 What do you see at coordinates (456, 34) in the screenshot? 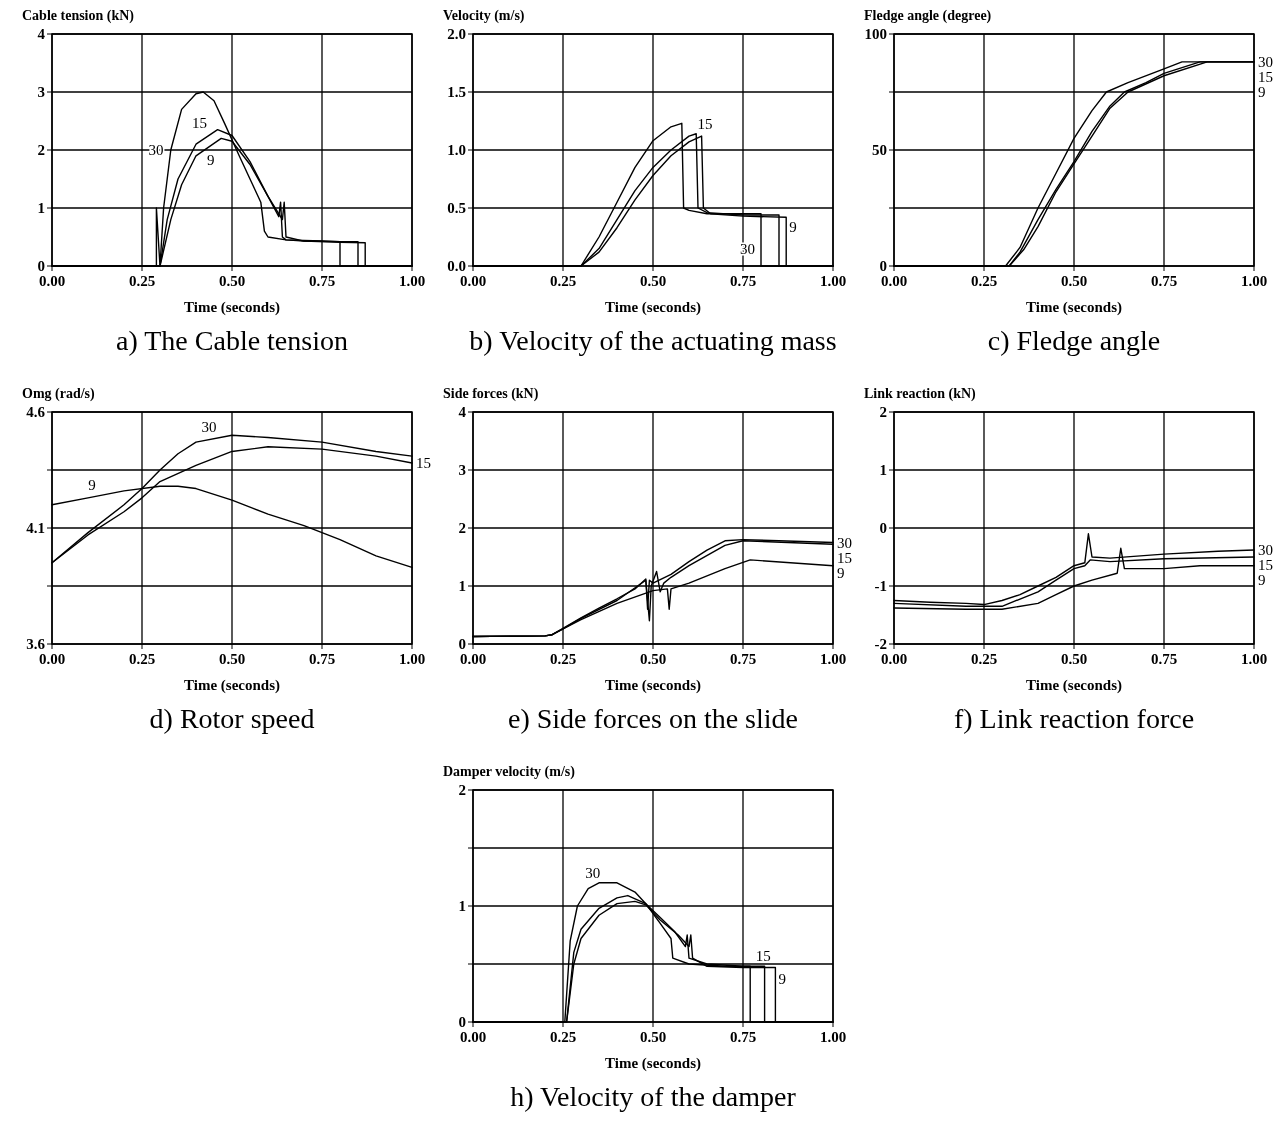
I see `y-tick-label: 2.0` at bounding box center [456, 34].